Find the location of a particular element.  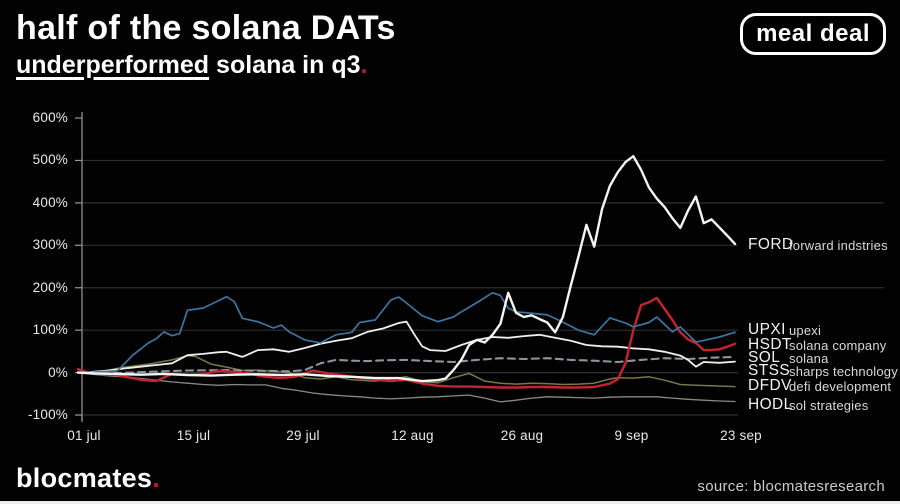

meal-deal-logo: meal deal is located at coordinates (813, 34).